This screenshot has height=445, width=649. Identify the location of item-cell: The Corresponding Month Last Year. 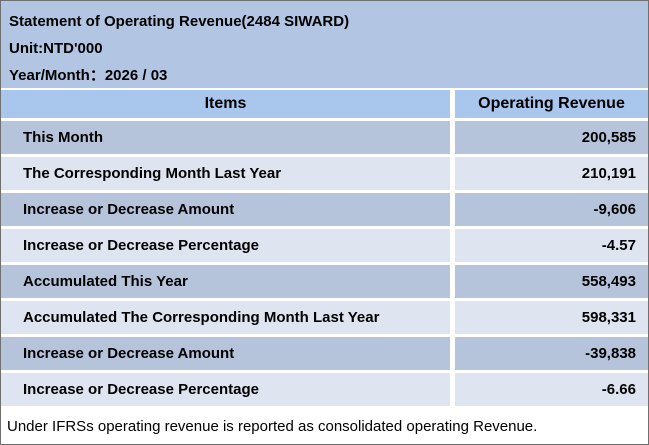
(225, 173).